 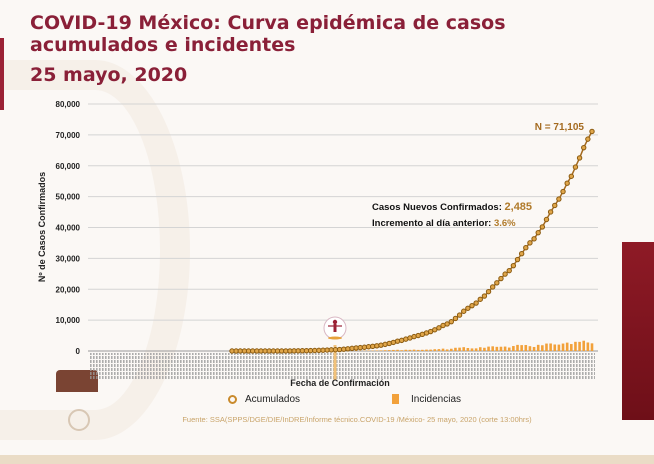 I want to click on x-axis-label: Fecha de Confirmación, so click(x=340, y=383).